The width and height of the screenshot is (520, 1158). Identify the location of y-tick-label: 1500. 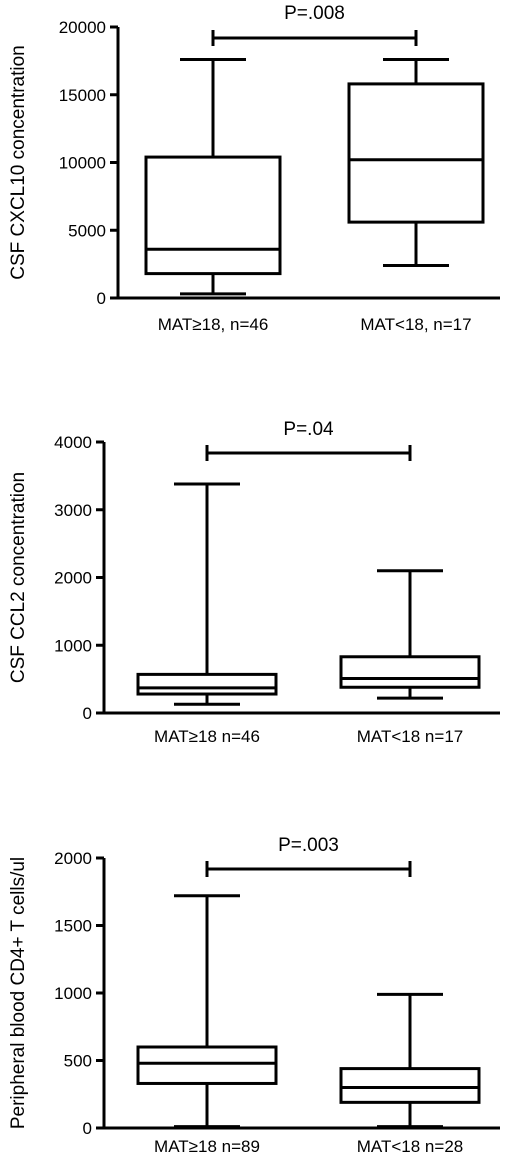
(73, 926).